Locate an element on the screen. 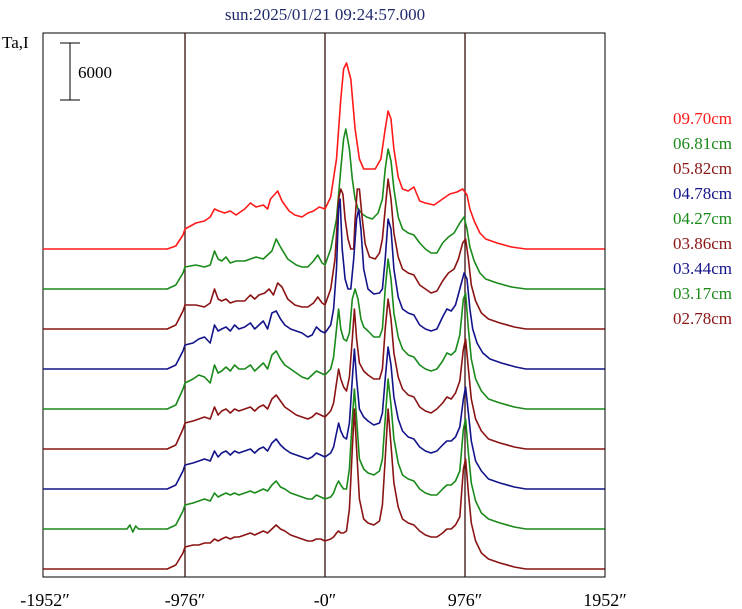  legend-entry-03.17cm: 03.17cm is located at coordinates (702, 293).